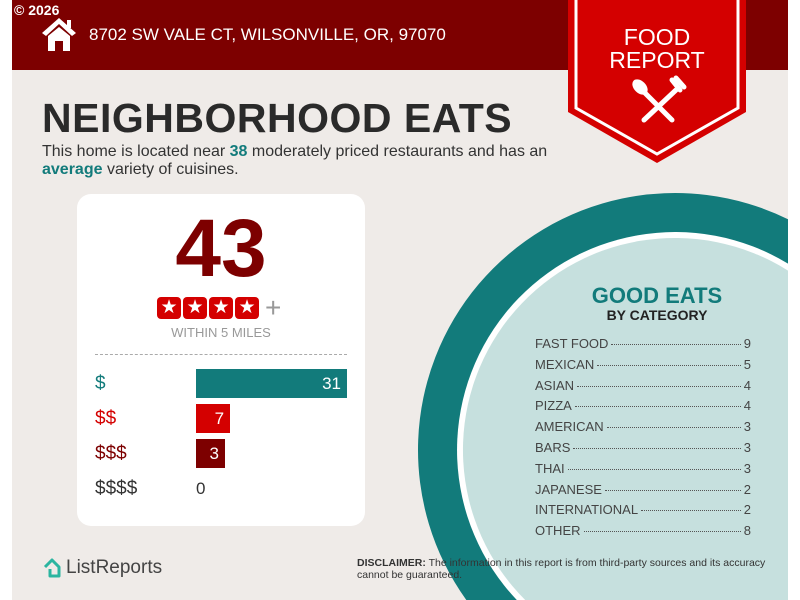 The image size is (800, 600). What do you see at coordinates (643, 471) in the screenshot?
I see `category-row: THAI 3` at bounding box center [643, 471].